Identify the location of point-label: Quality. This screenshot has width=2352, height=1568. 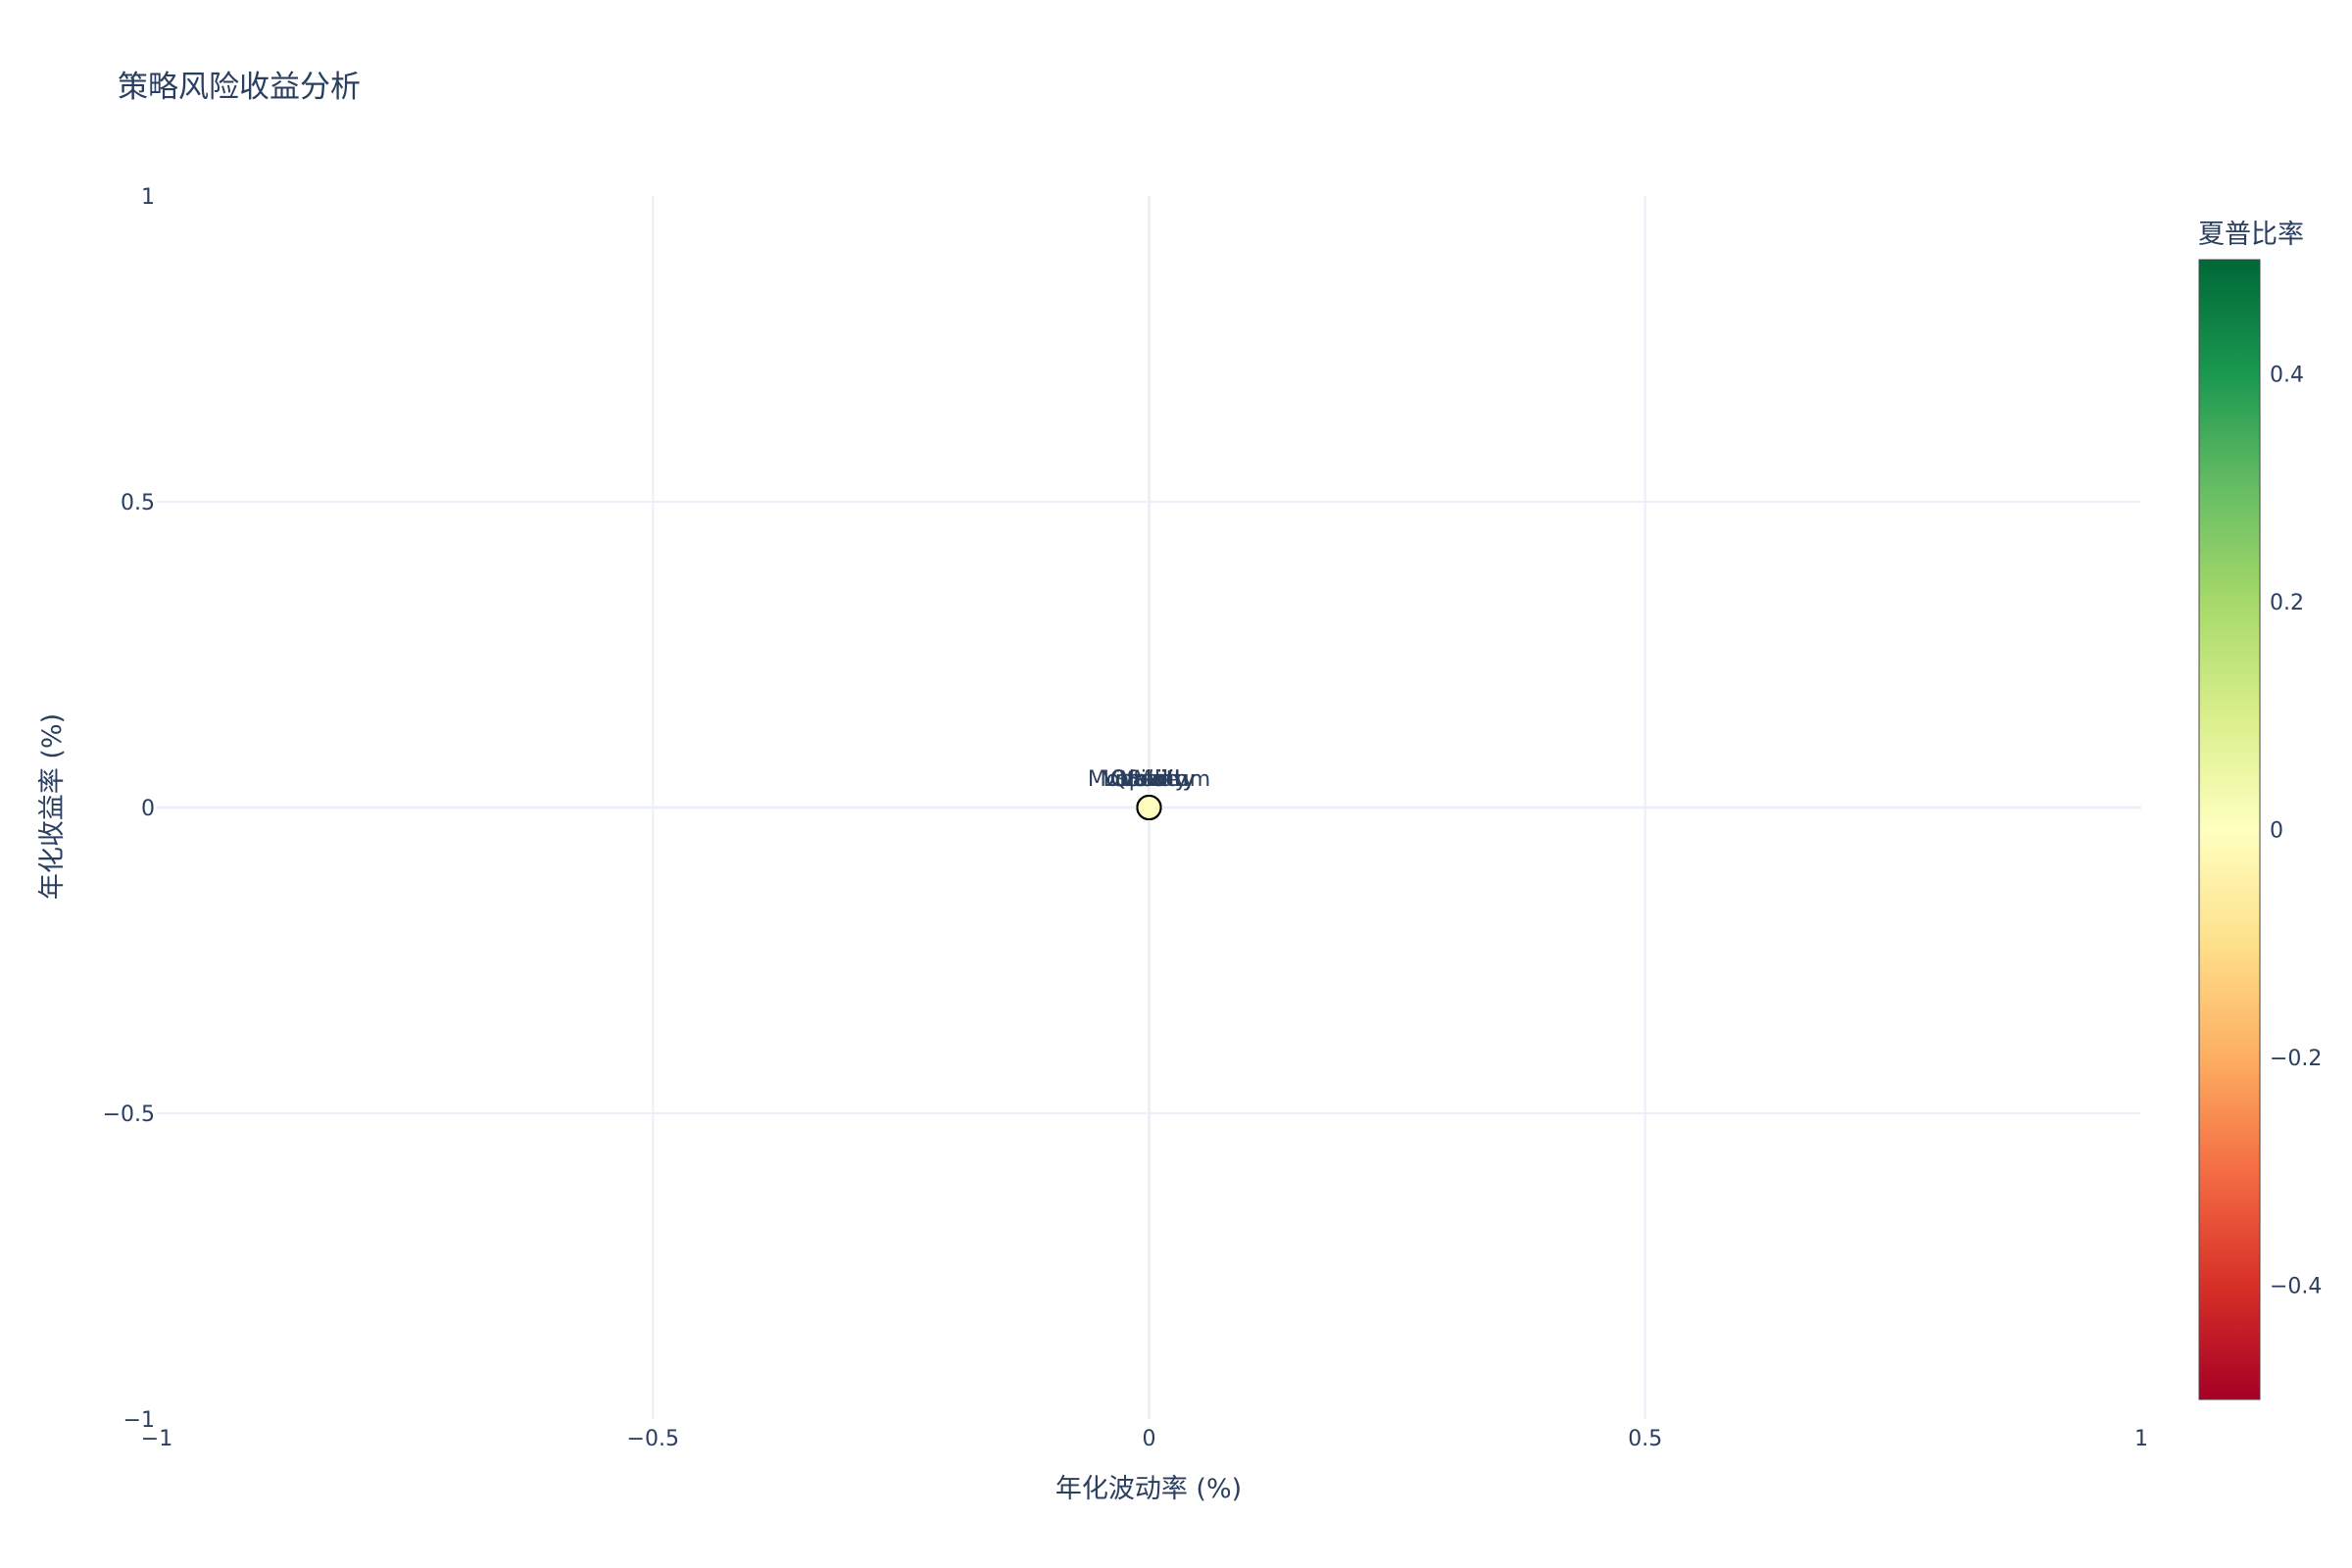
(1149, 779).